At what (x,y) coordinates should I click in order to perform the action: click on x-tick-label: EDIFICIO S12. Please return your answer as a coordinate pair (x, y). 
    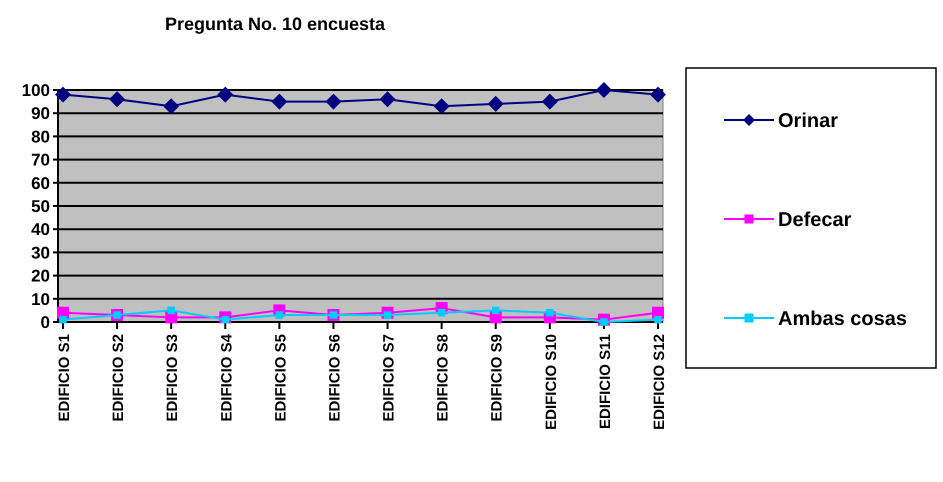
    Looking at the image, I should click on (659, 382).